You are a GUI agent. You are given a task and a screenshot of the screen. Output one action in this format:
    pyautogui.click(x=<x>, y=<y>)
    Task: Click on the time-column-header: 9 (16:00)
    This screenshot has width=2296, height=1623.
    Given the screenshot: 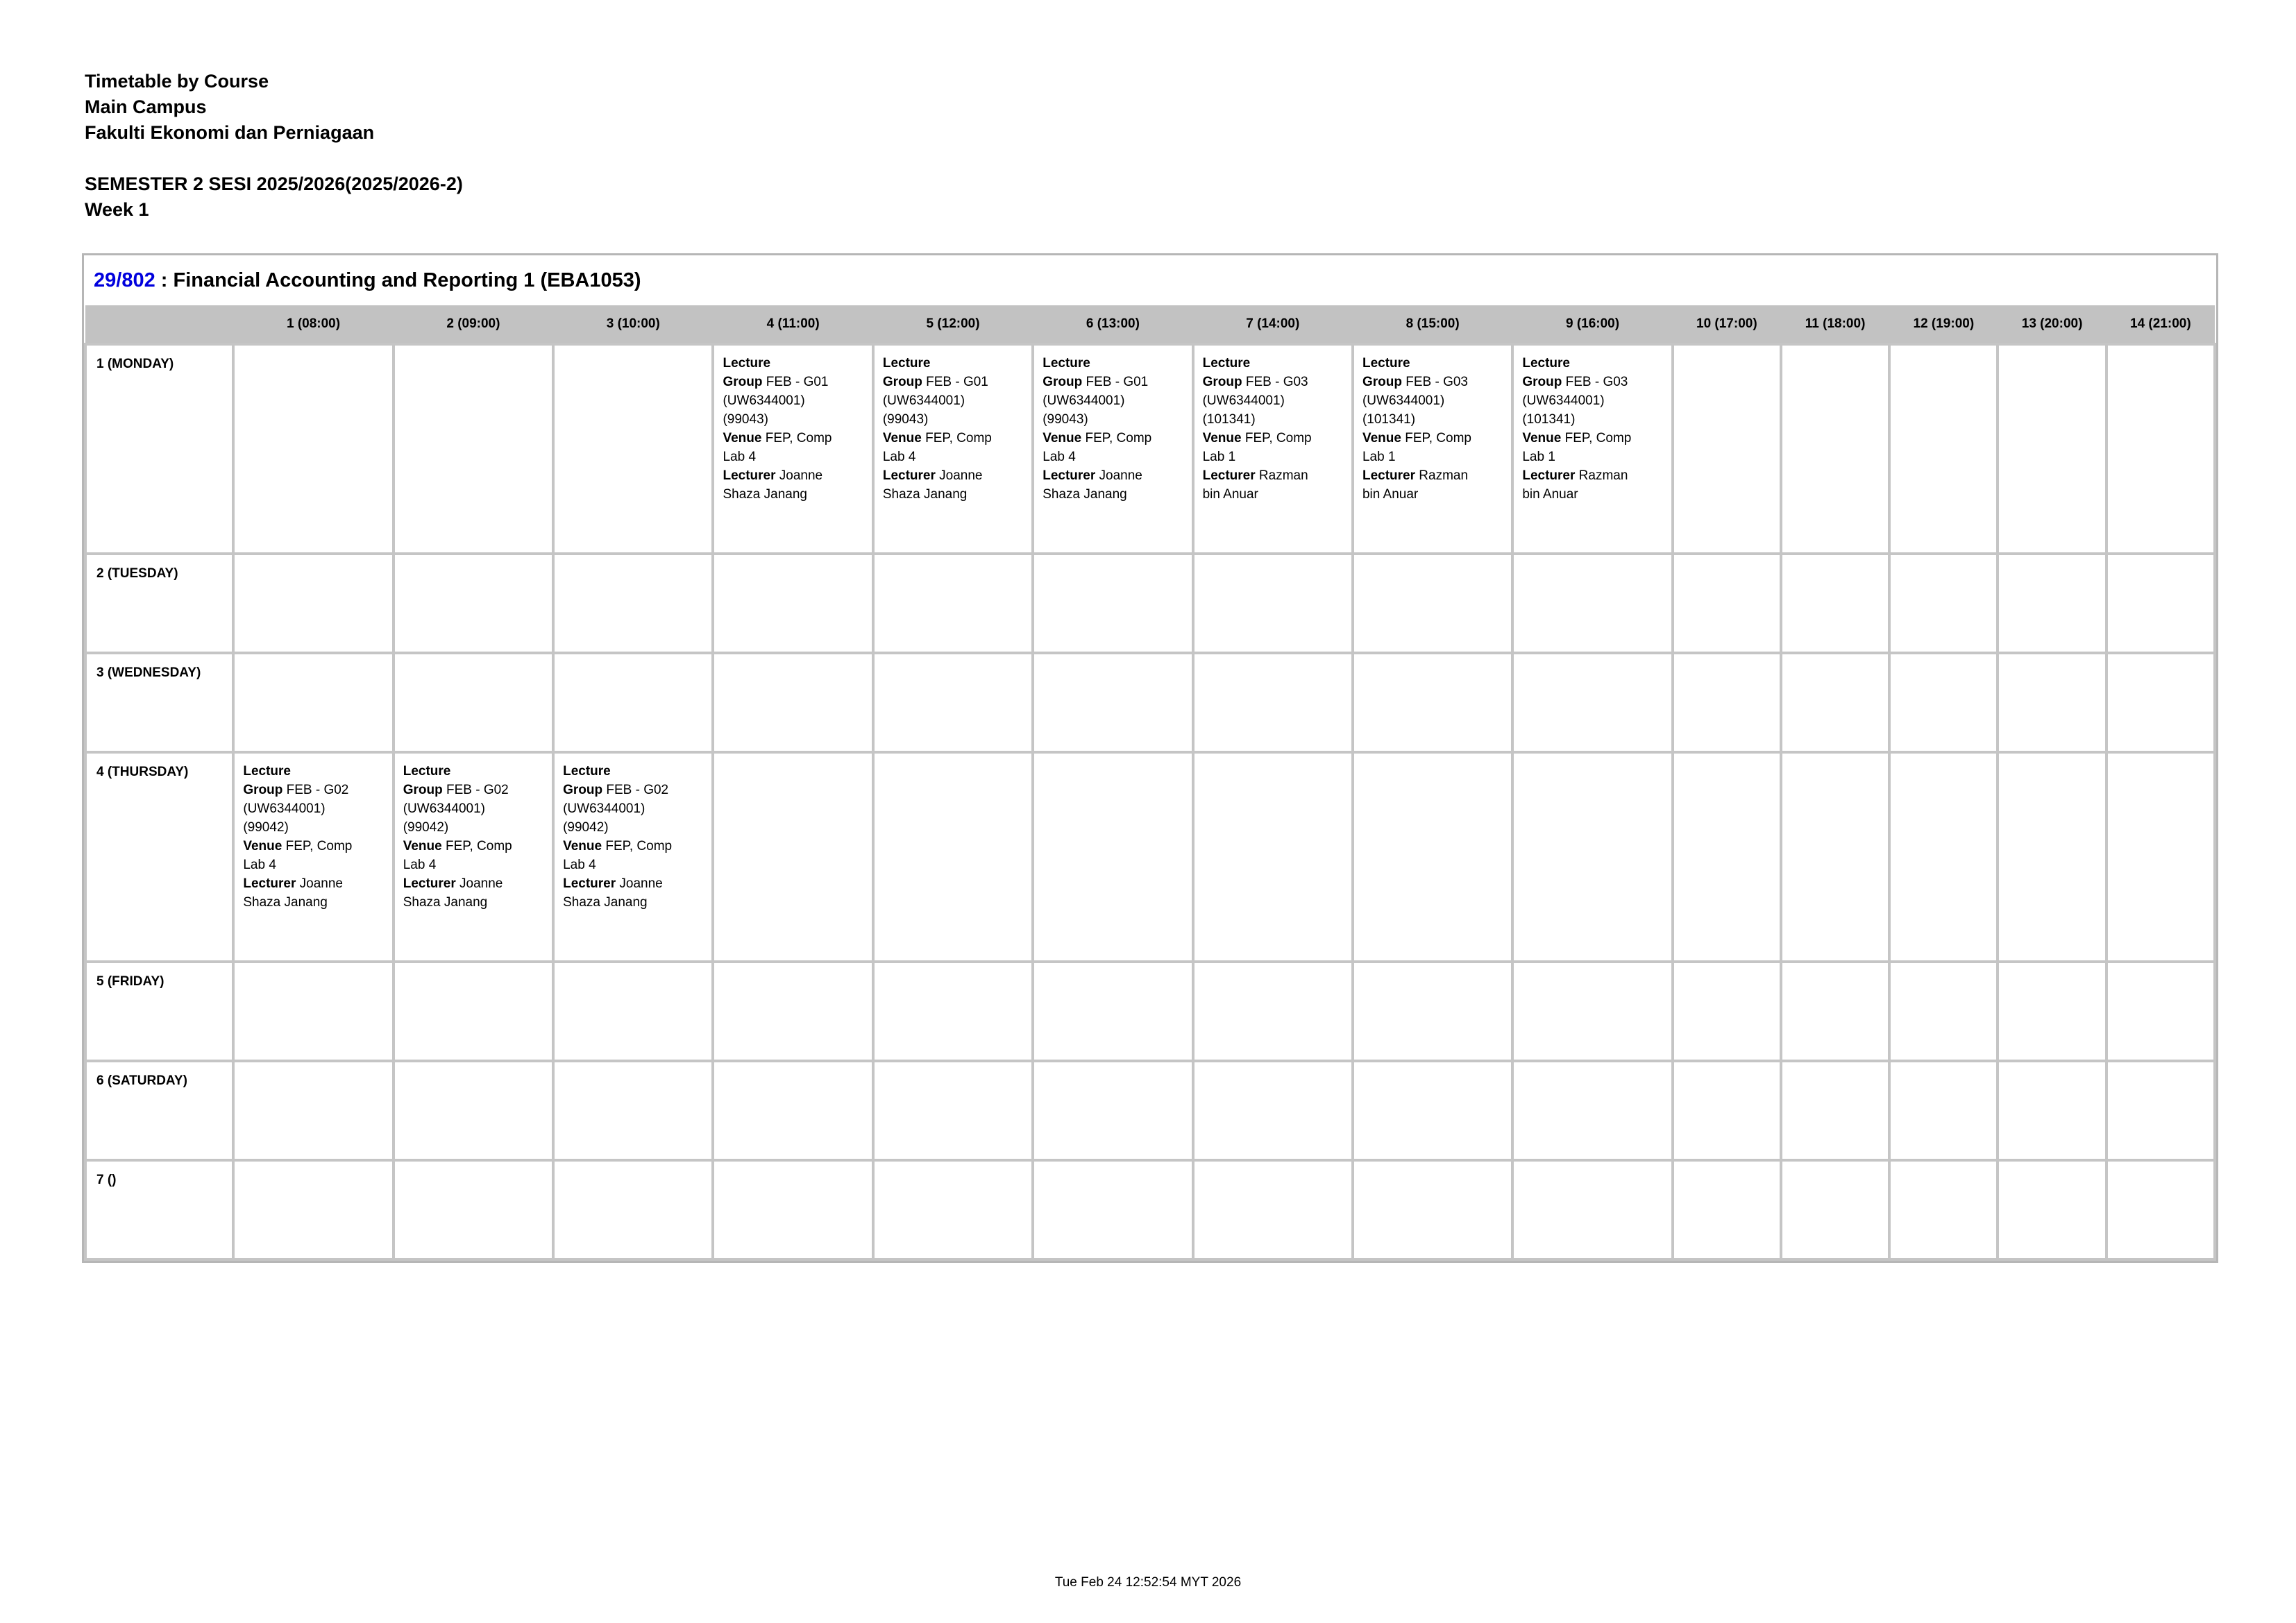 What is the action you would take?
    pyautogui.click(x=1592, y=324)
    